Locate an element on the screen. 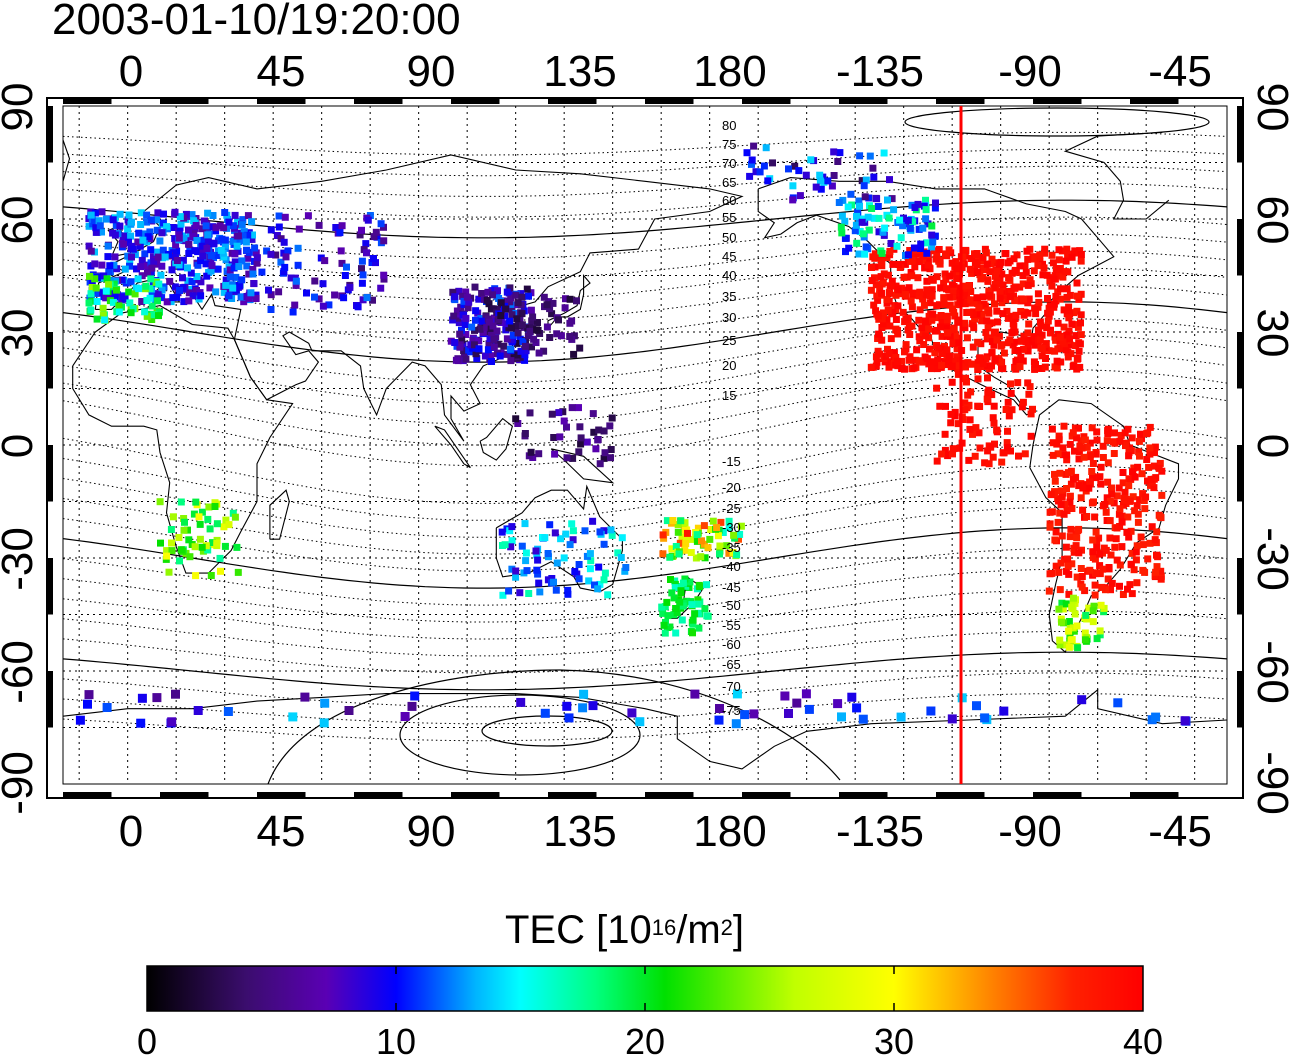 The height and width of the screenshot is (1057, 1292). south-pole-contour is located at coordinates (520, 735).